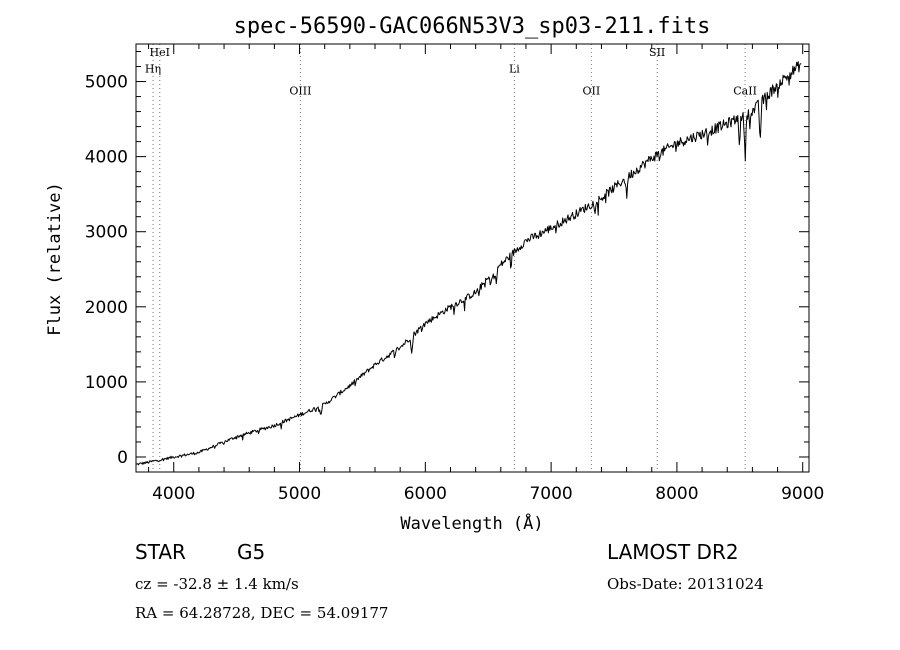 The image size is (900, 650). What do you see at coordinates (745, 90) in the screenshot?
I see `line-marker-label: CaII` at bounding box center [745, 90].